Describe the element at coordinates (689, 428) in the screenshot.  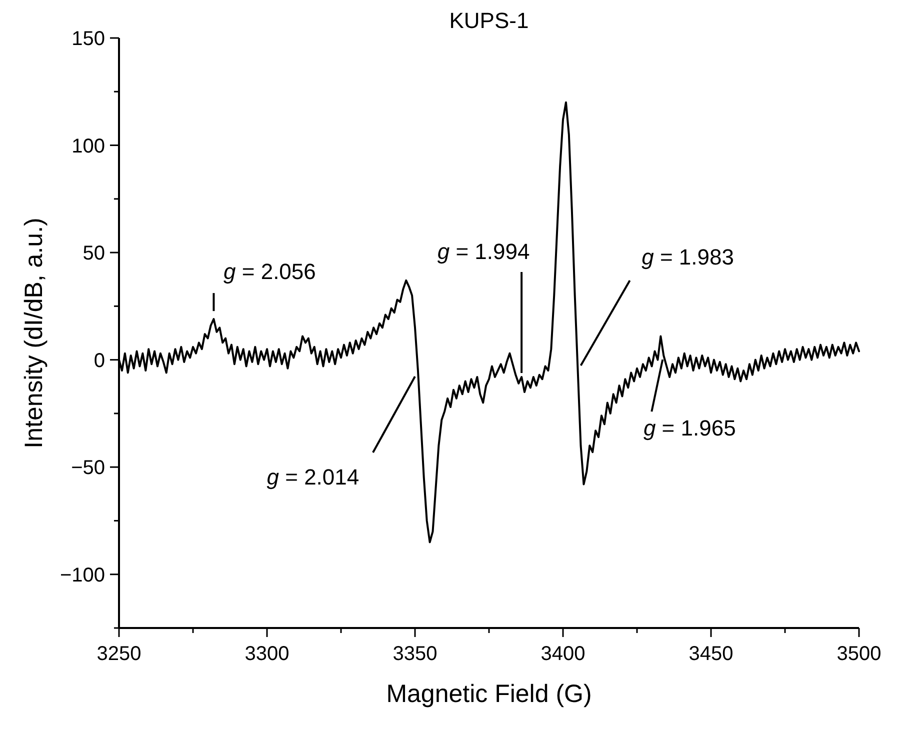
I see `annotation: g = 1.965` at that location.